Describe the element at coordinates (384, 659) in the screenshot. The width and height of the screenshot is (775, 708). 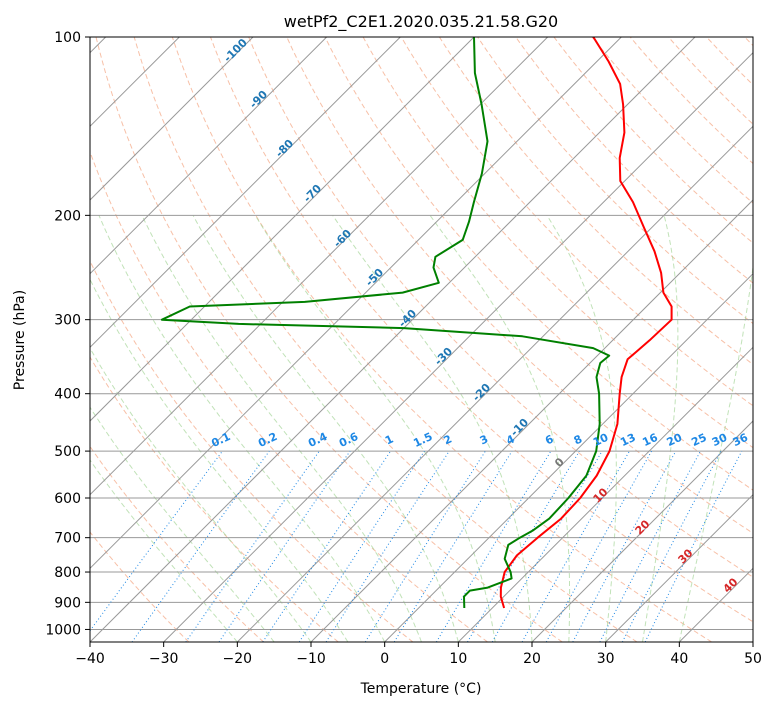
I see `x-tick-label: 0` at that location.